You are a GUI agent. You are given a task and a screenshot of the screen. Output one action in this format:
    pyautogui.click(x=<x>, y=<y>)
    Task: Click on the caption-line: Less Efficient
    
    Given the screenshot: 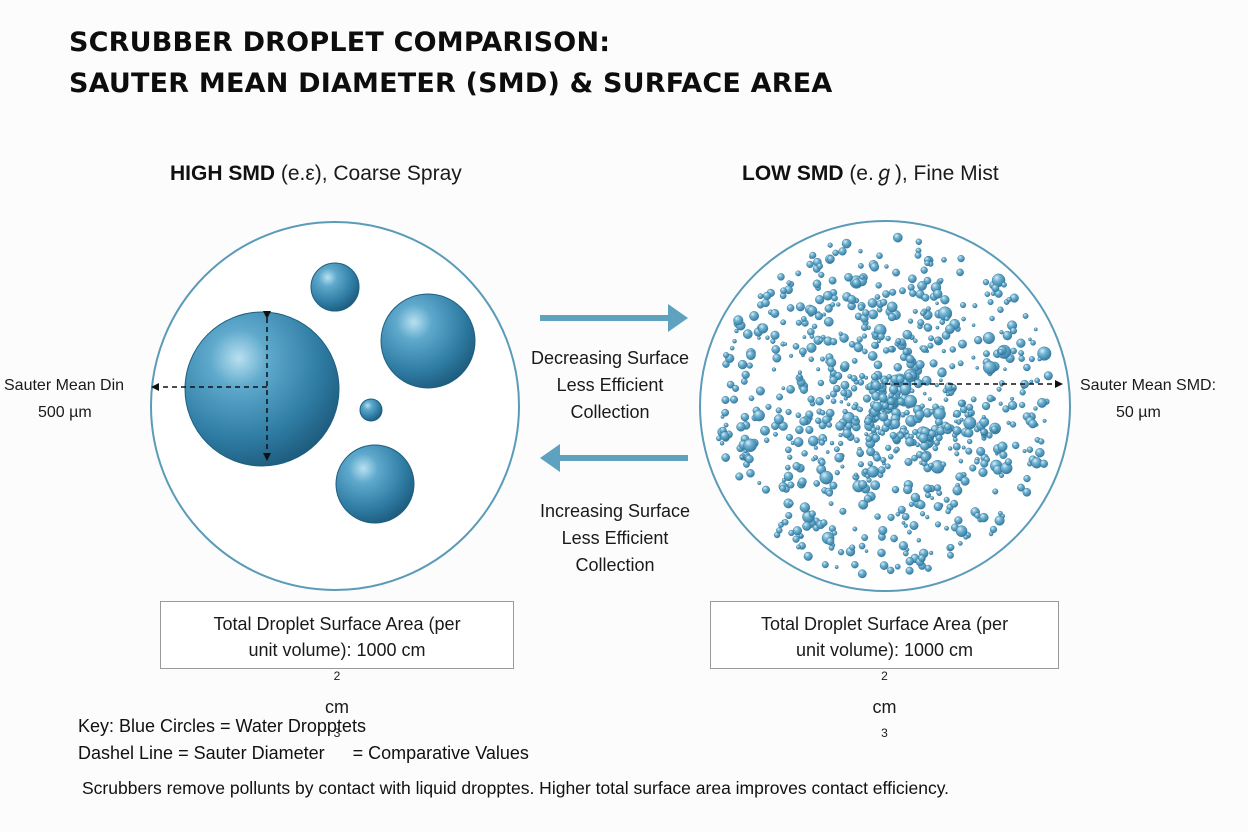 What is the action you would take?
    pyautogui.click(x=610, y=385)
    